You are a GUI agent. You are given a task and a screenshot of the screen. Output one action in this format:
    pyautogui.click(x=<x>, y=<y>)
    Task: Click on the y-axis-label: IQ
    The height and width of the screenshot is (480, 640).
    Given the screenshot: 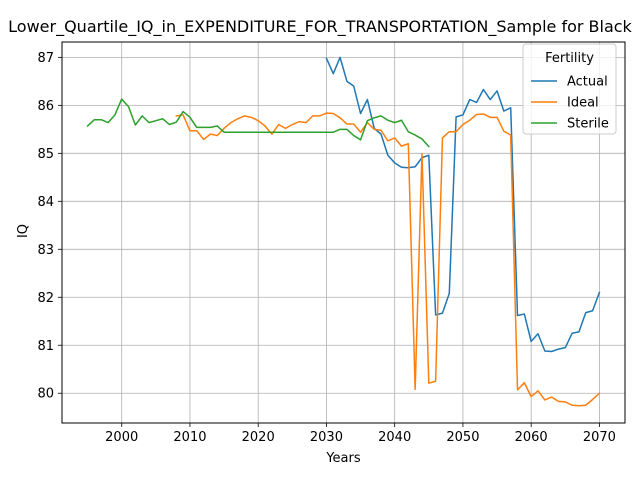 What is the action you would take?
    pyautogui.click(x=23, y=231)
    